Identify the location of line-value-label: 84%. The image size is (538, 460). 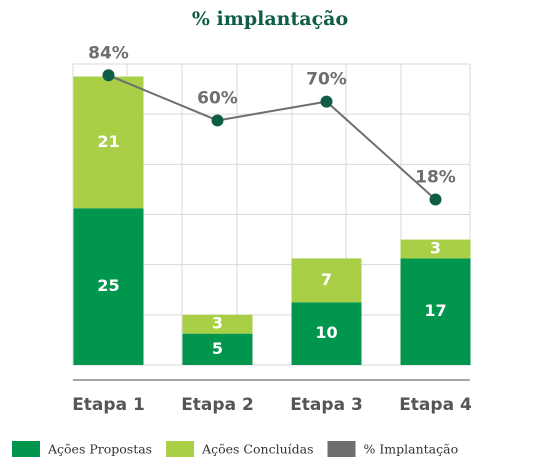
(108, 53).